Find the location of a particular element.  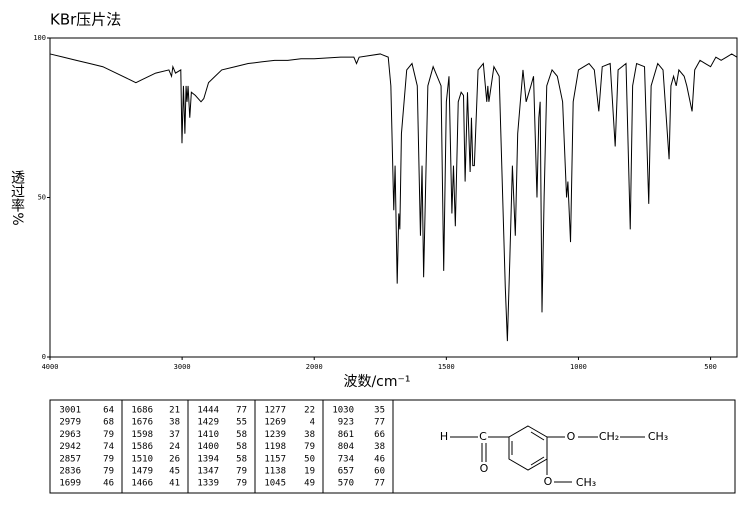

peak-wavenumber: 804 is located at coordinates (346, 447).